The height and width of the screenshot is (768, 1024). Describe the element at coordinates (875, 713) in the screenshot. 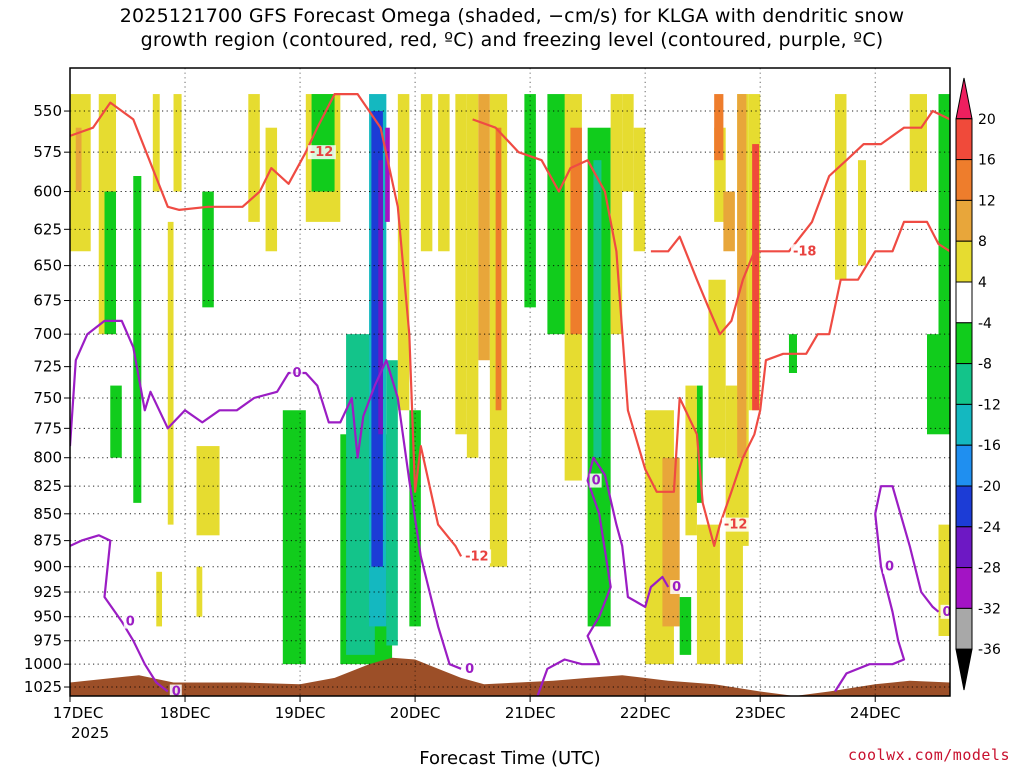

I see `x-tick-label: 24DEC` at that location.